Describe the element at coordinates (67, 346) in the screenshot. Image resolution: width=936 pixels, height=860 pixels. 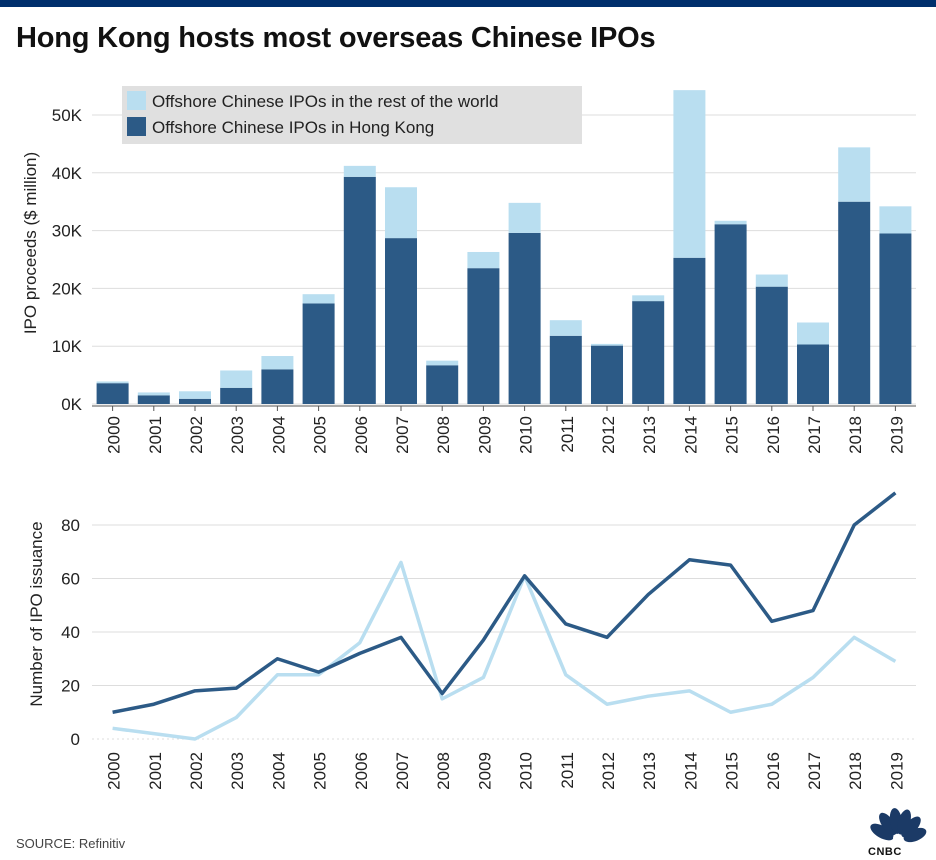
I see `y-tick-label: 10K` at that location.